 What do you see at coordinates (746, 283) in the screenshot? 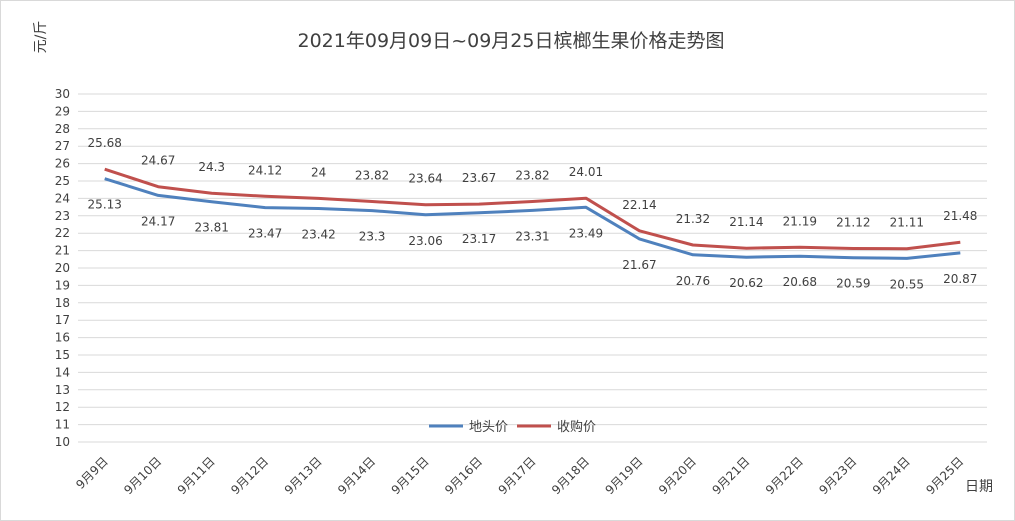
I see `data-label: 20.62` at bounding box center [746, 283].